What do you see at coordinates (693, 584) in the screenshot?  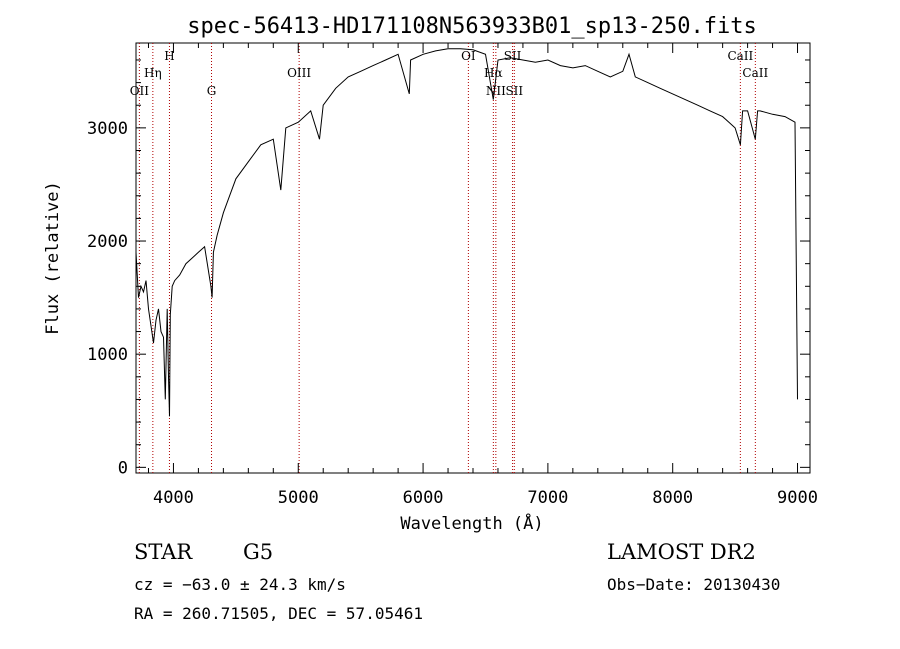 I see `obs-date-text: Obs−Date: 20130430` at bounding box center [693, 584].